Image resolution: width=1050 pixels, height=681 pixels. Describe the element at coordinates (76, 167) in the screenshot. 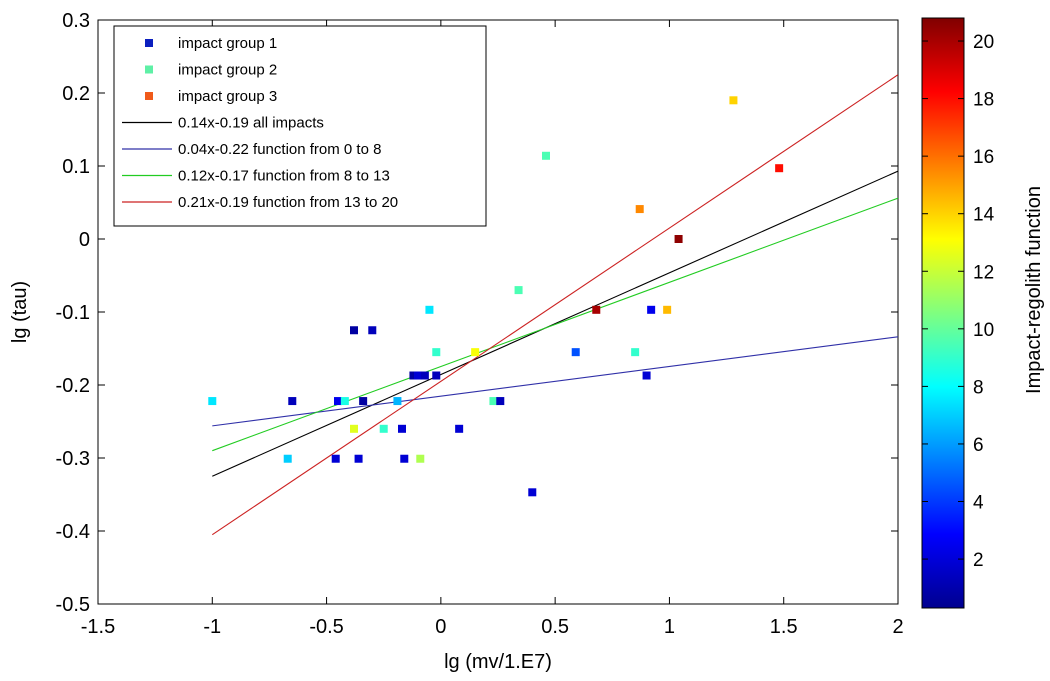

I see `y-tick-label: 0.1` at that location.